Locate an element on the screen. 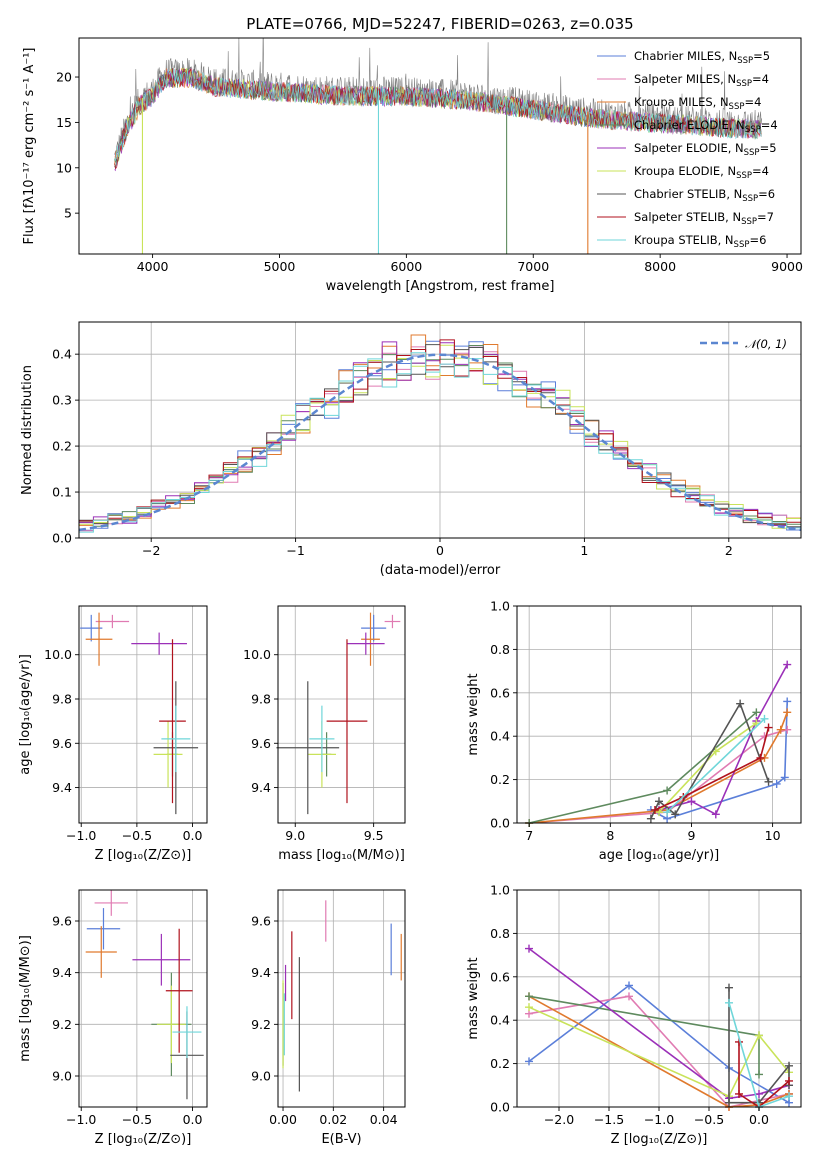 The image size is (819, 1170). legend-ssp-count: =4 is located at coordinates (769, 125).